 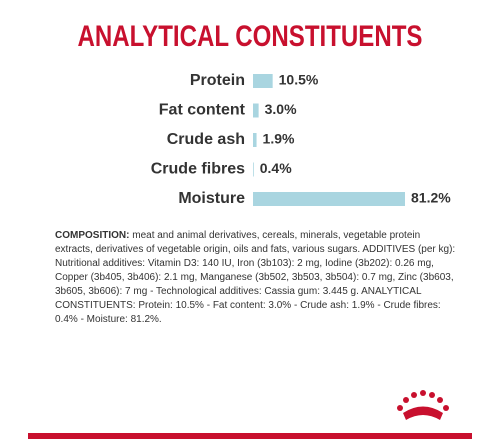 I want to click on value-label: 0.4%, so click(x=276, y=168).